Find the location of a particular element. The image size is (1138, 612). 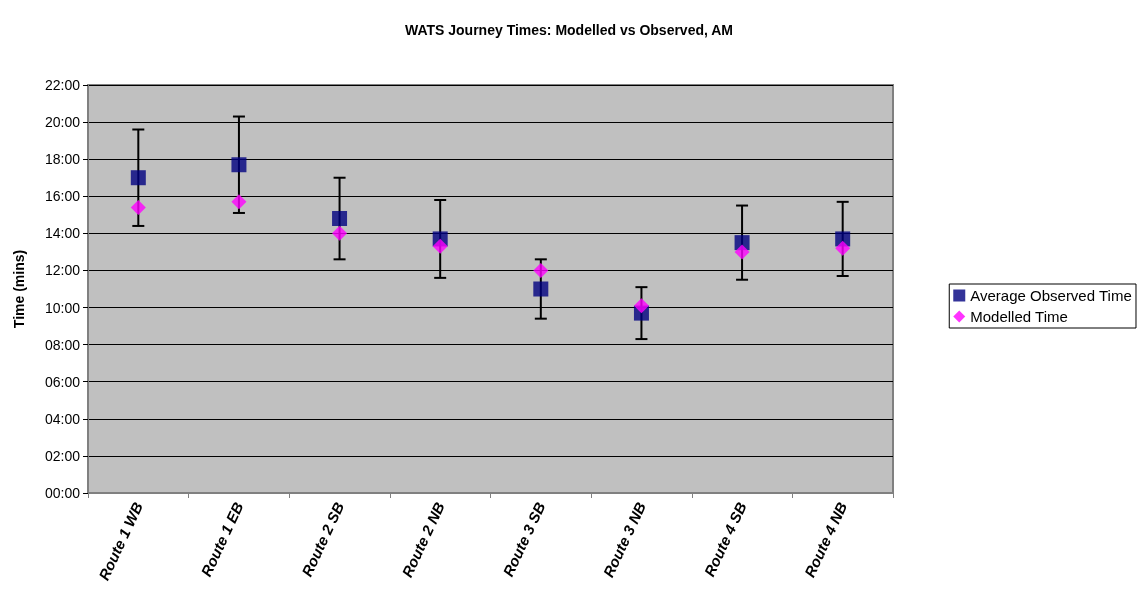

x-tick-label: Route 3 SB is located at coordinates (524, 539).